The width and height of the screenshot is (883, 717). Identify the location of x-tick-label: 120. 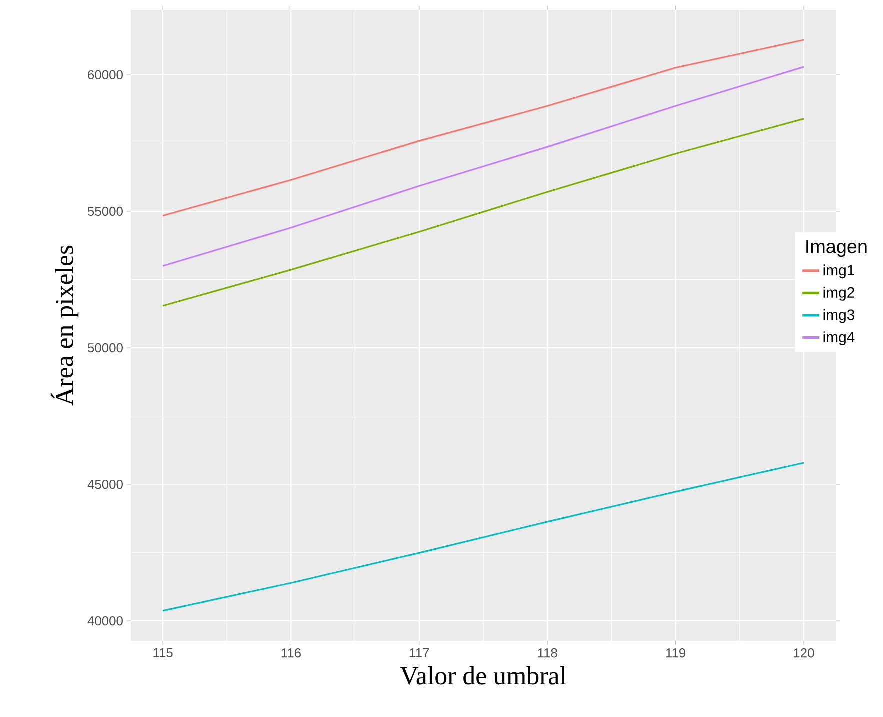
(804, 653).